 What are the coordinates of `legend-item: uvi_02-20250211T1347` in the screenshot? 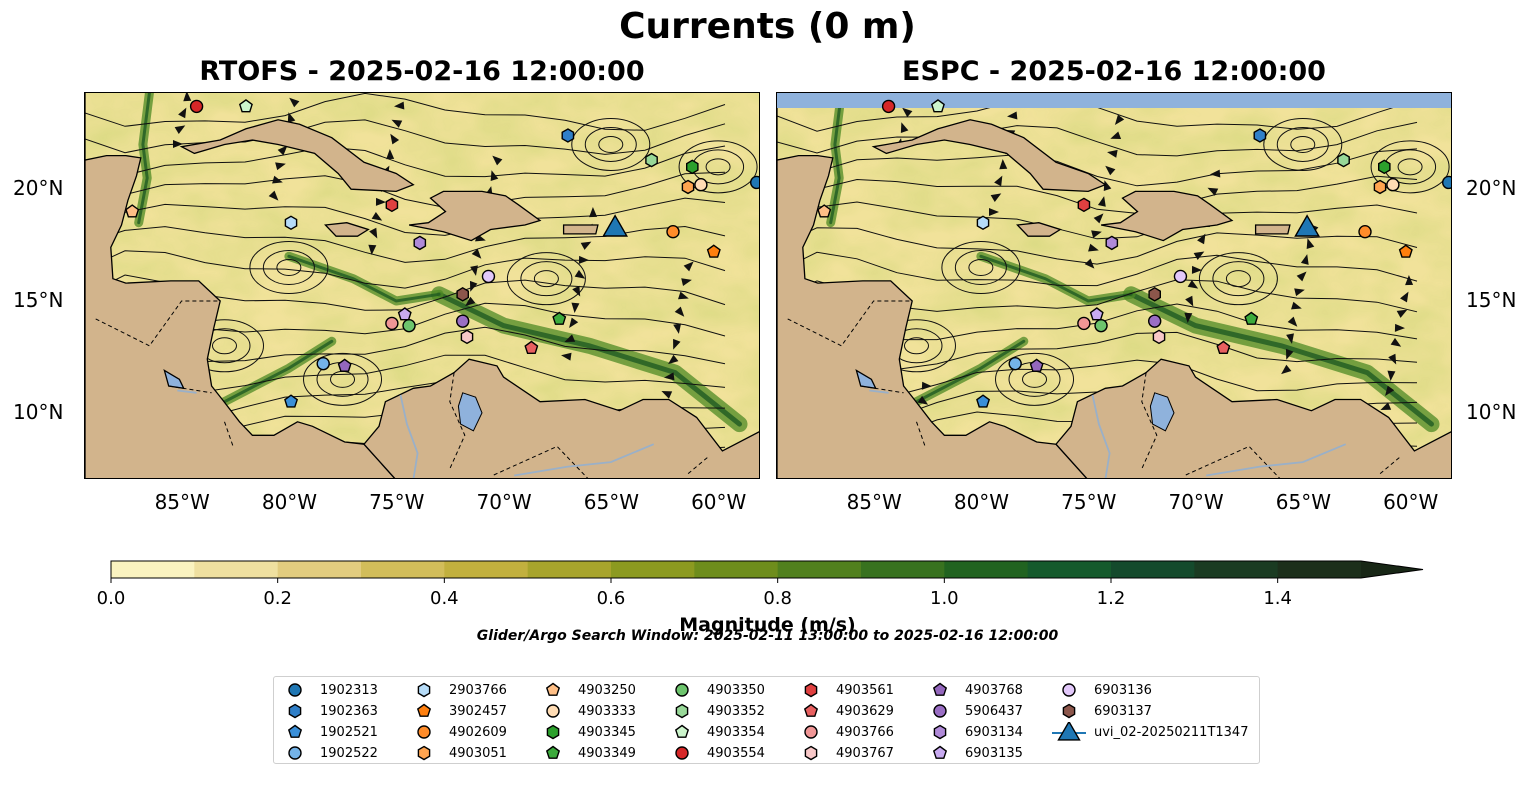 It's located at (1150, 732).